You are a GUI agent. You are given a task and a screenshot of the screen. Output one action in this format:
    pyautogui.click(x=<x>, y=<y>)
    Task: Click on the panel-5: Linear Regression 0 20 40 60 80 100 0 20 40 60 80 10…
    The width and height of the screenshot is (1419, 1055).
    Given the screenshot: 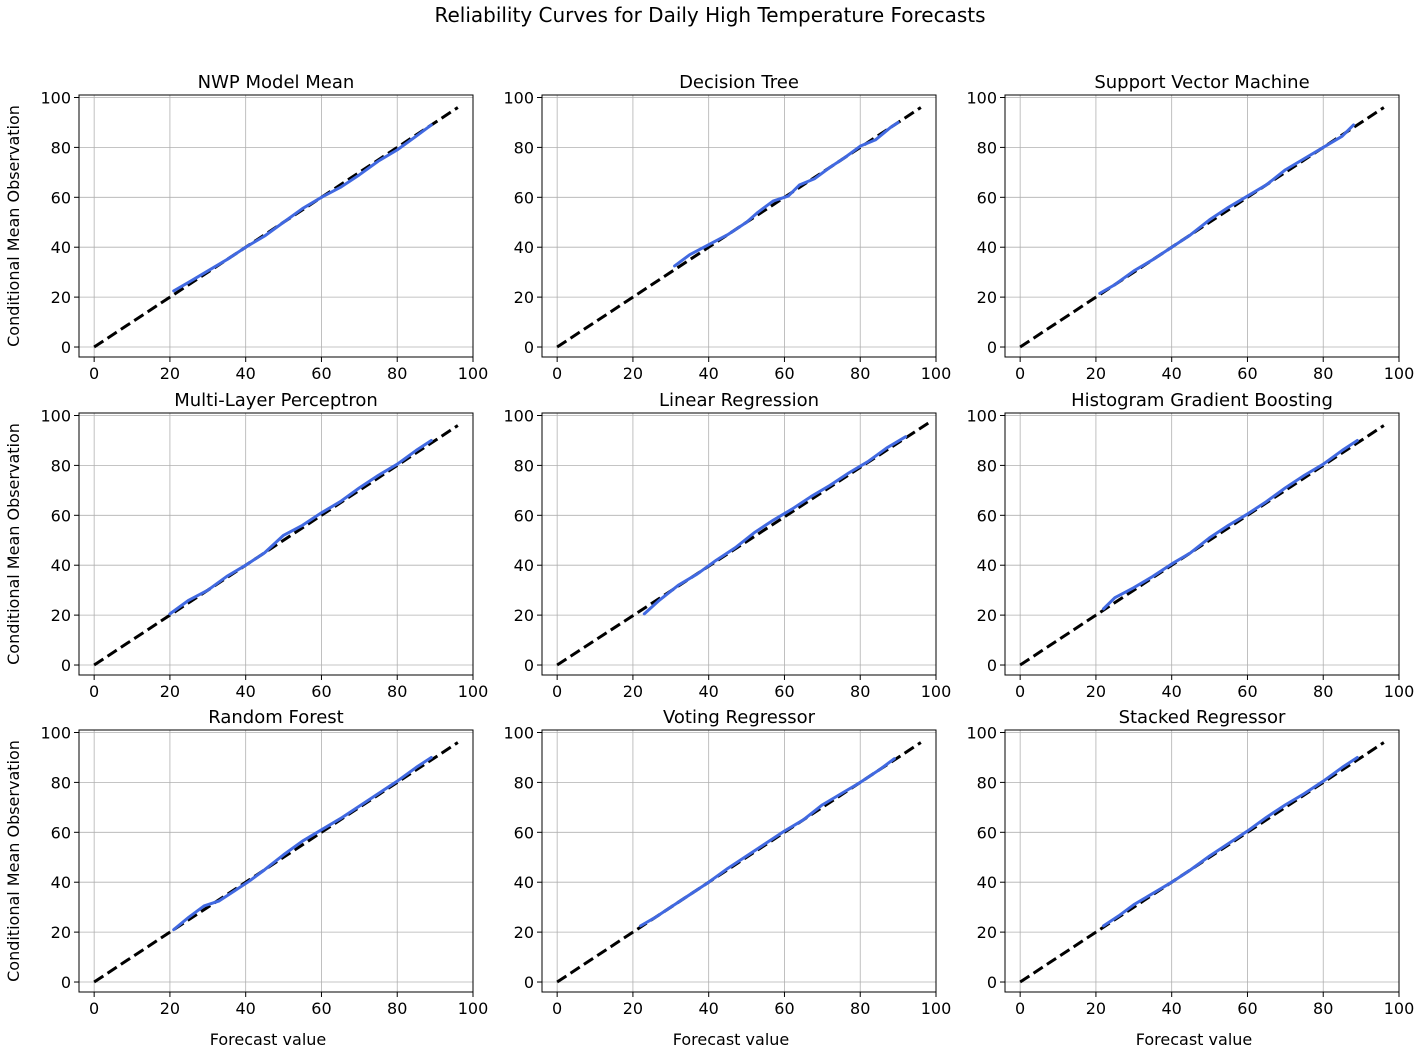 What is the action you would take?
    pyautogui.click(x=727, y=545)
    